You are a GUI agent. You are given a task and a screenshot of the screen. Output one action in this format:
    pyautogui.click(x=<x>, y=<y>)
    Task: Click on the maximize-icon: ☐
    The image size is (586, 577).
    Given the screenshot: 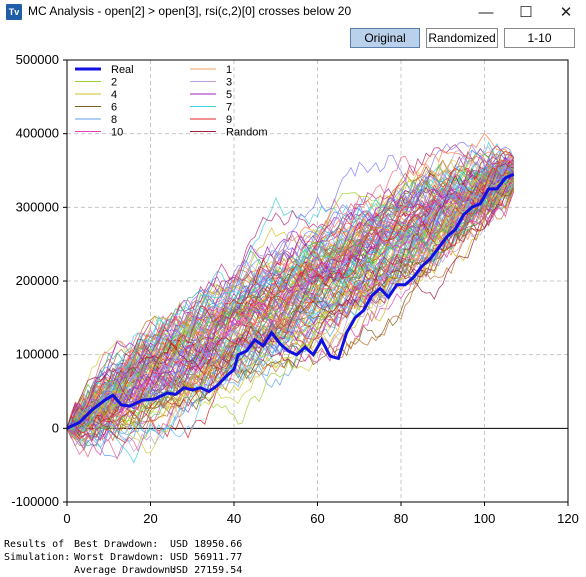 What is the action you would take?
    pyautogui.click(x=526, y=12)
    